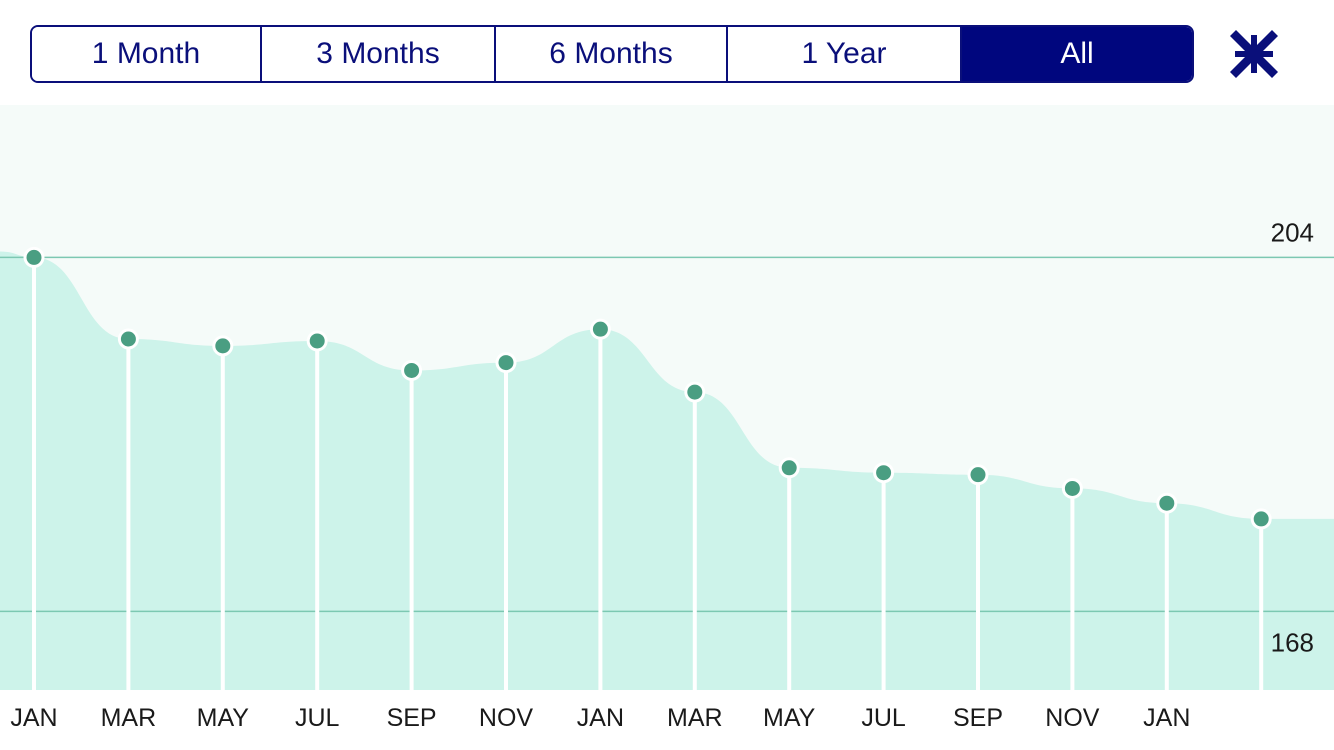  Describe the element at coordinates (845, 54) in the screenshot. I see `range-1-year-button: 1 Year` at that location.